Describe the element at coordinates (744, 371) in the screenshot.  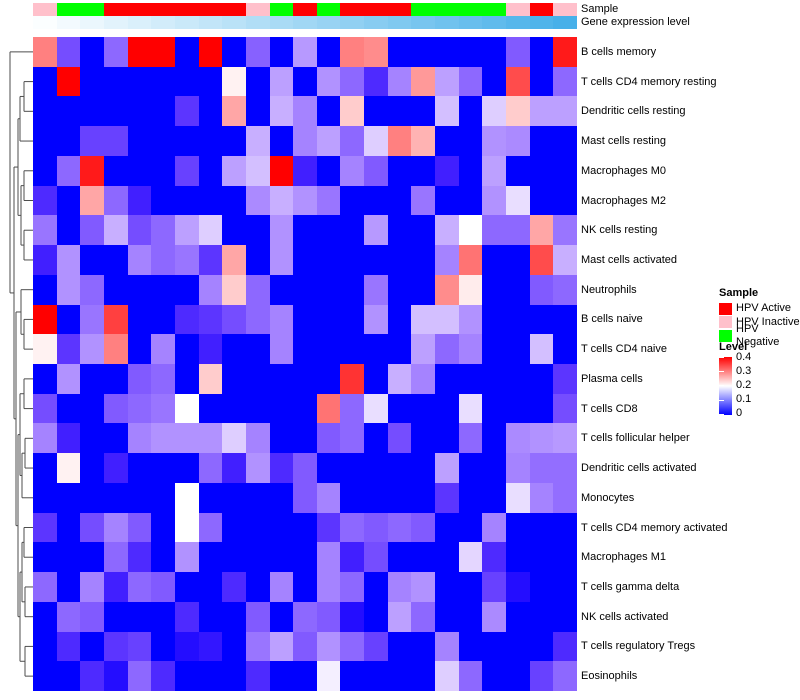
I see `level-tick-0.3: 0.3` at that location.